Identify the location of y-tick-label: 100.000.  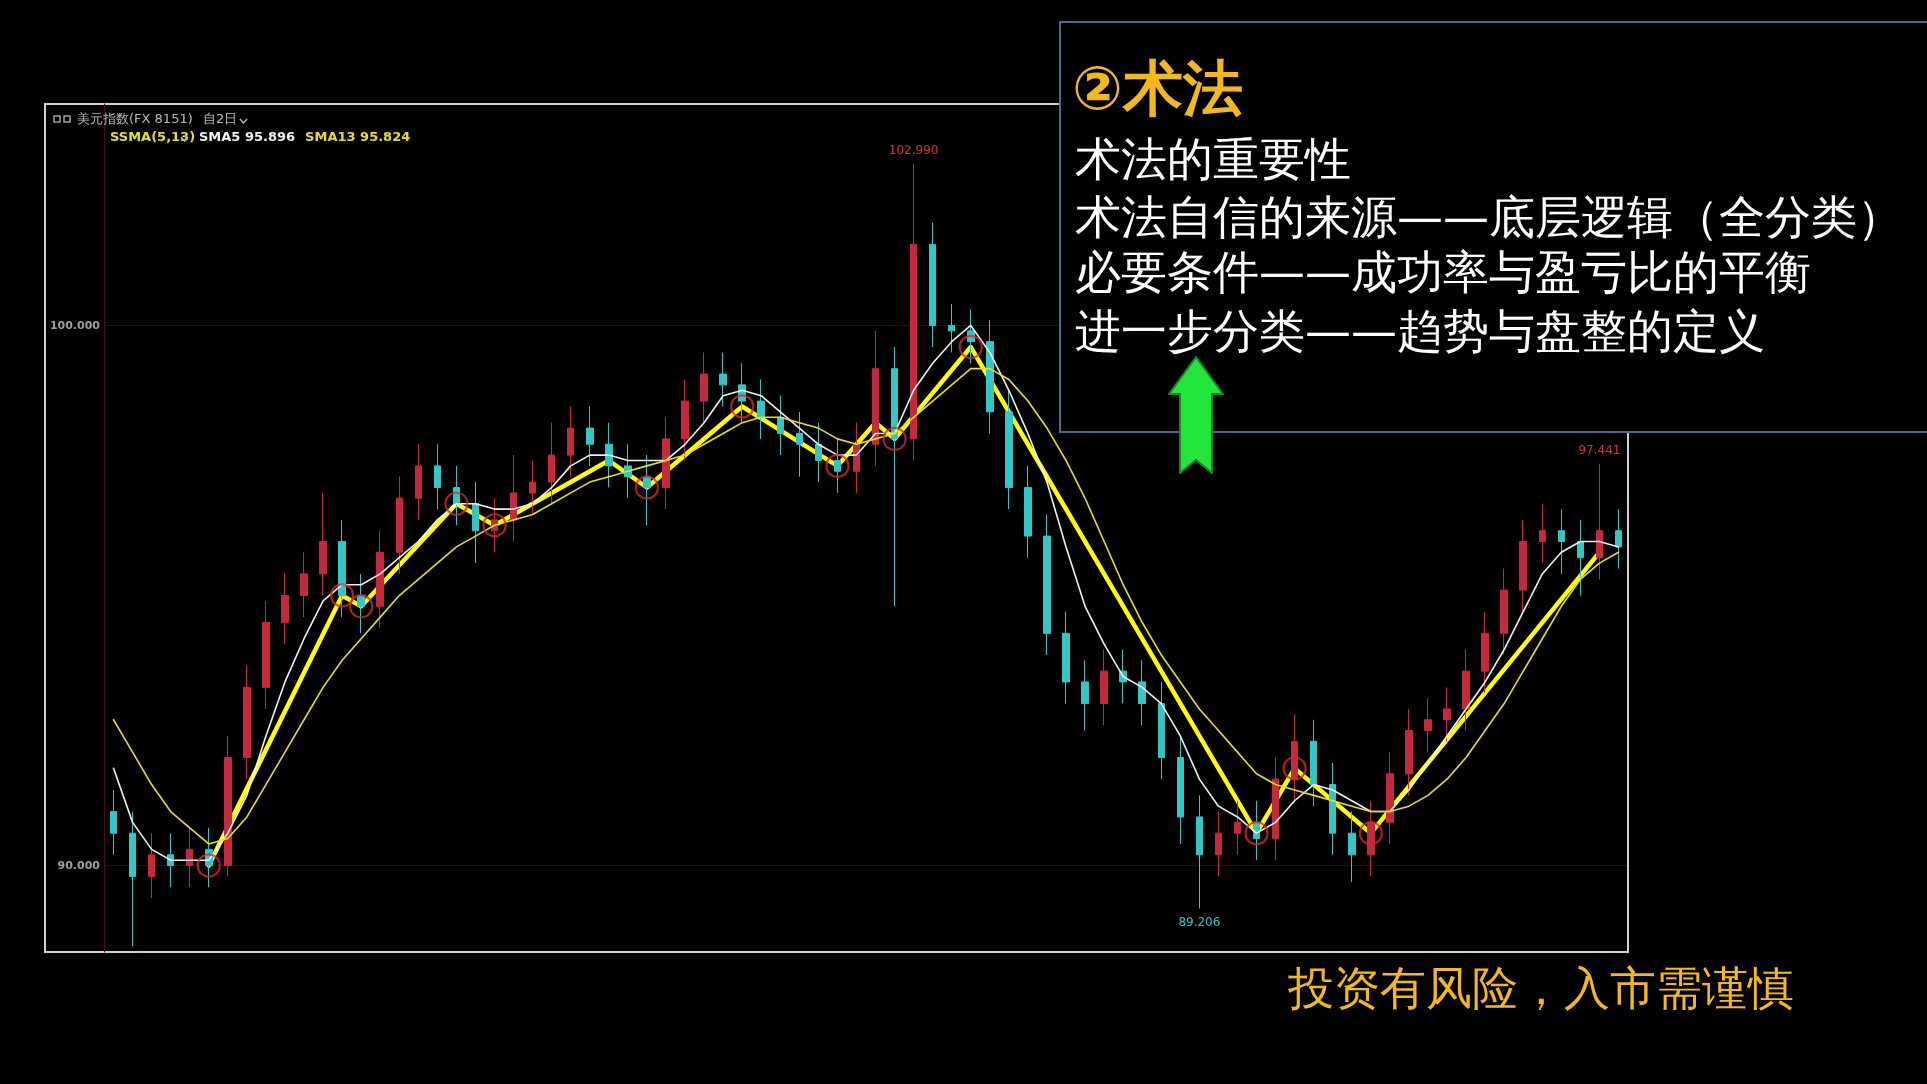
(75, 325).